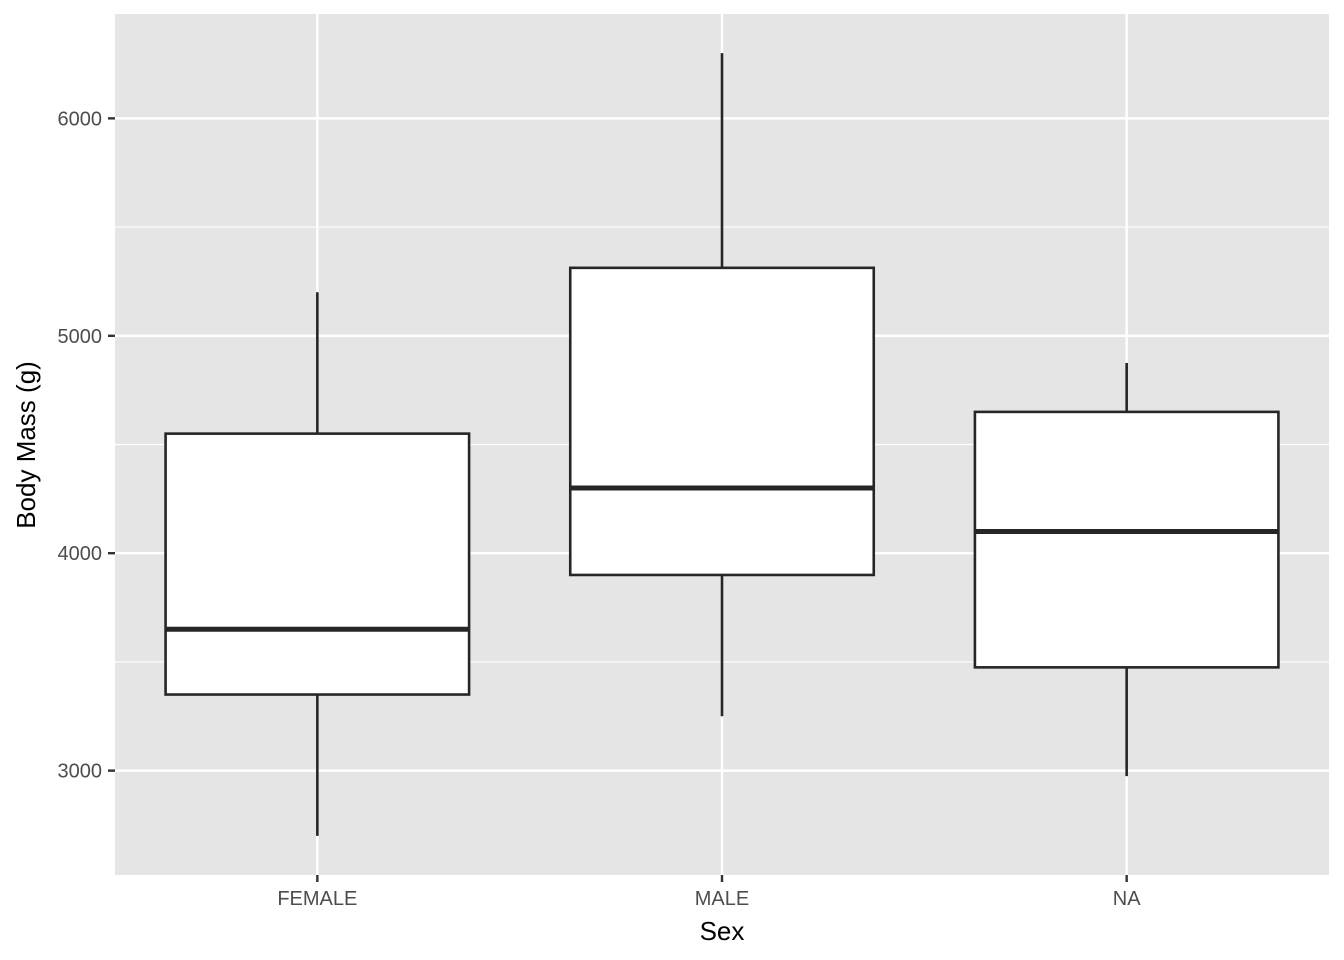 Image resolution: width=1344 pixels, height=960 pixels. Describe the element at coordinates (80, 119) in the screenshot. I see `y-tick-label: 6000` at that location.